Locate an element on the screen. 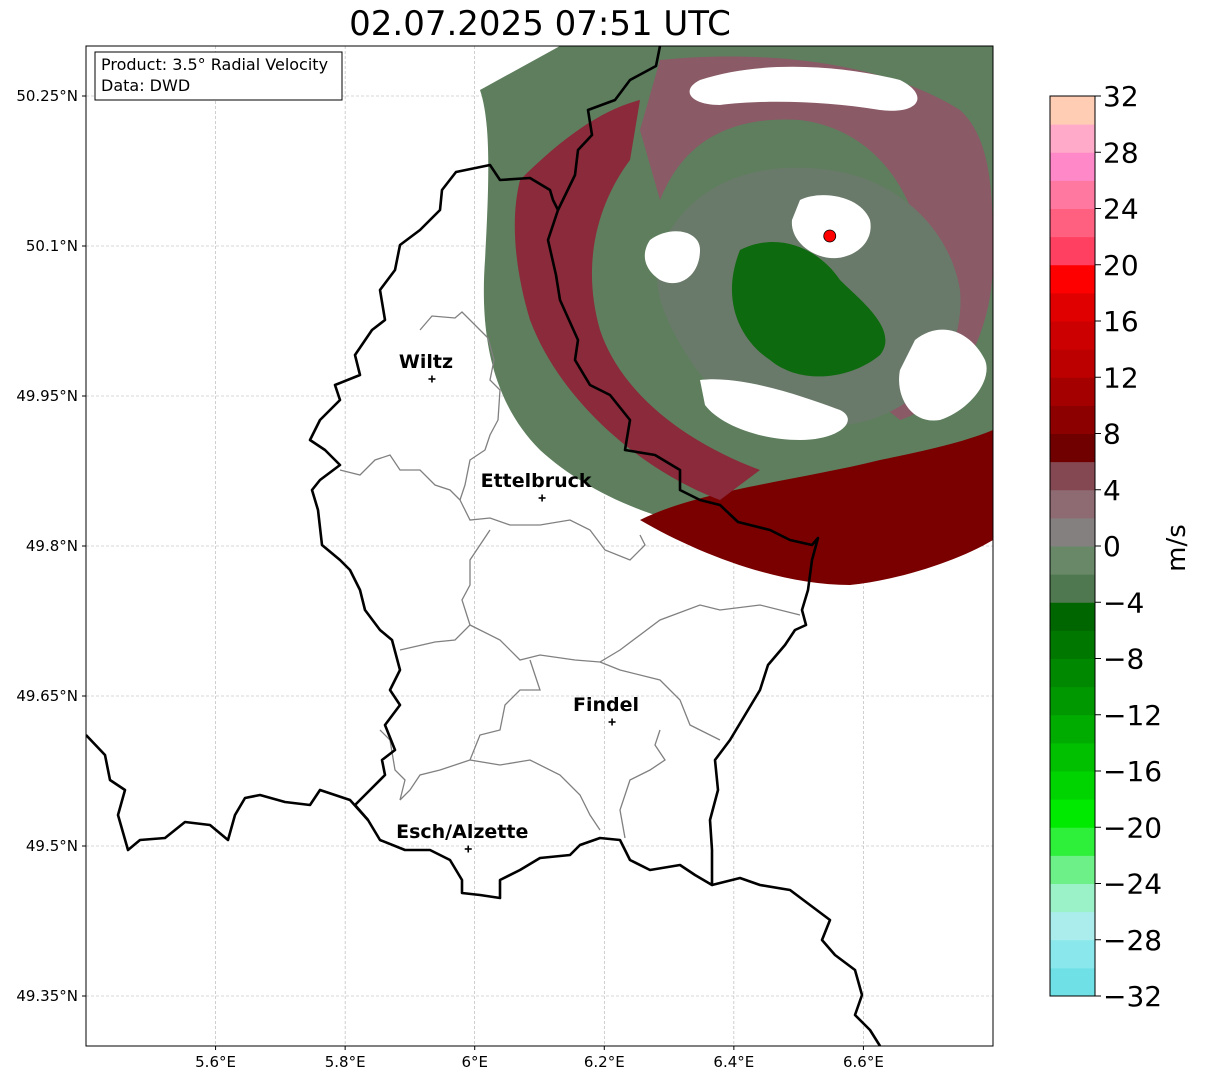 The width and height of the screenshot is (1207, 1081). info-product: Product: 3.5° Radial Velocity is located at coordinates (214, 64).